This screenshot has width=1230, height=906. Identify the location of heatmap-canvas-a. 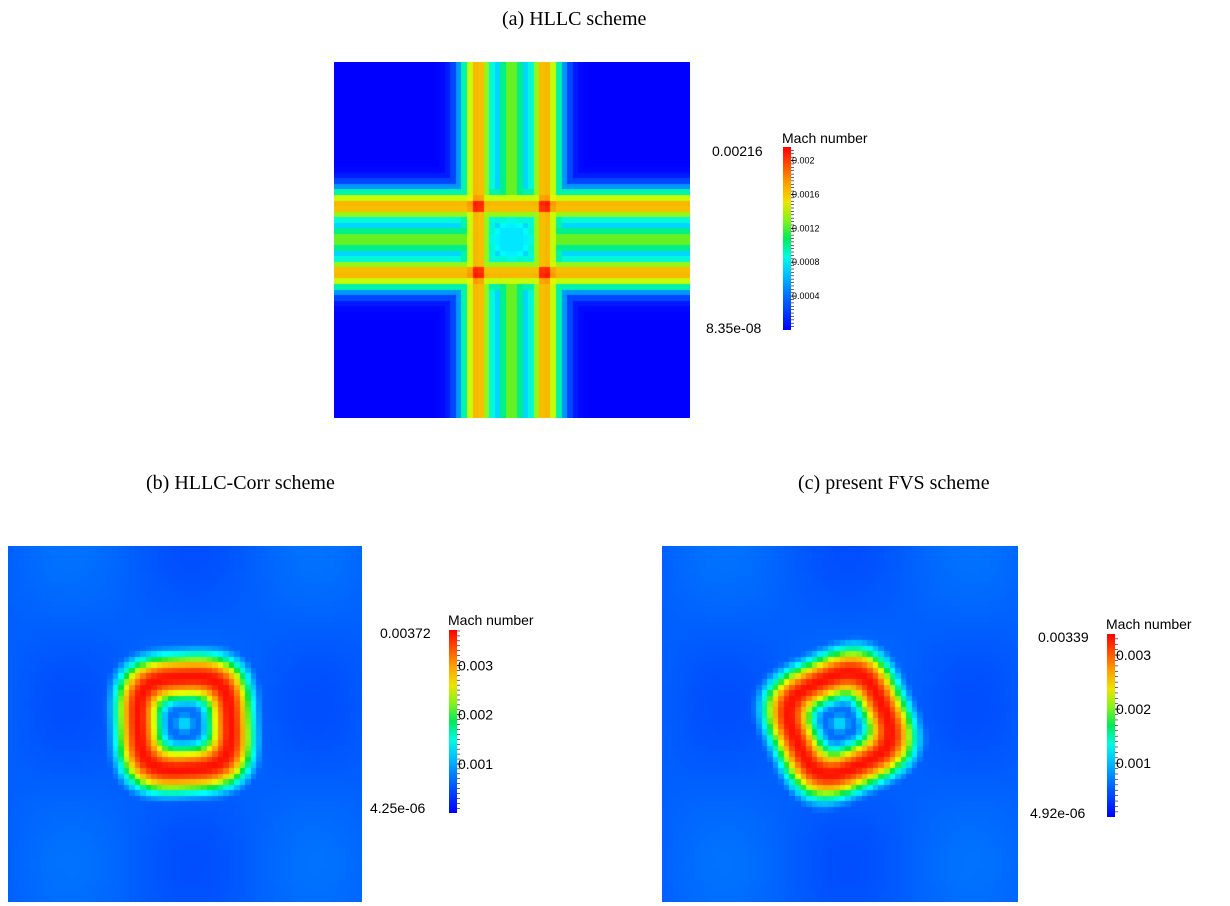
(512, 240).